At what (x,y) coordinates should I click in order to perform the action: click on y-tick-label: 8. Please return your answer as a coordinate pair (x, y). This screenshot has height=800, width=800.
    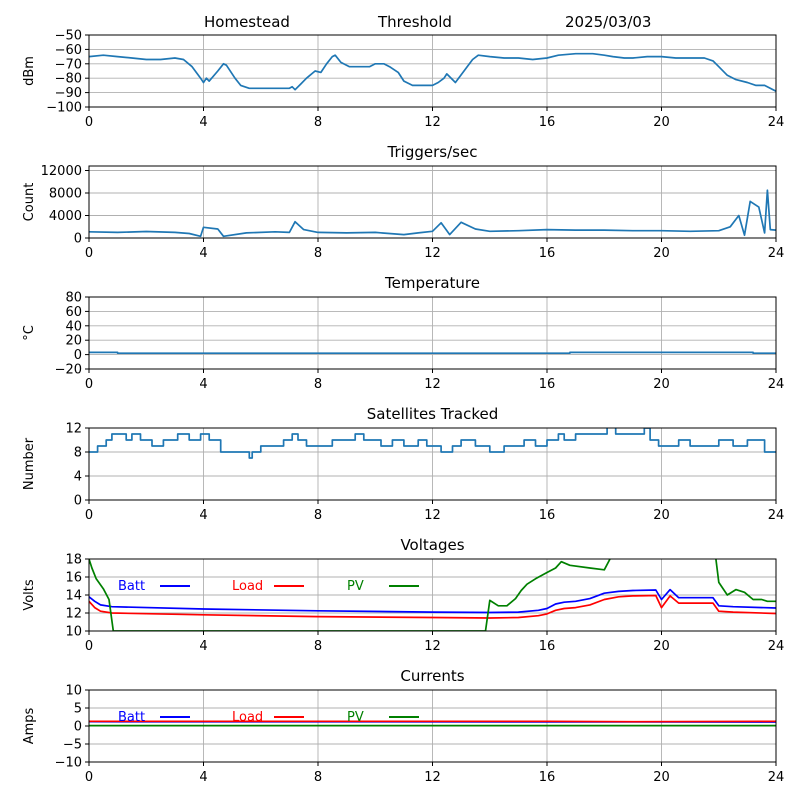
    Looking at the image, I should click on (78, 453).